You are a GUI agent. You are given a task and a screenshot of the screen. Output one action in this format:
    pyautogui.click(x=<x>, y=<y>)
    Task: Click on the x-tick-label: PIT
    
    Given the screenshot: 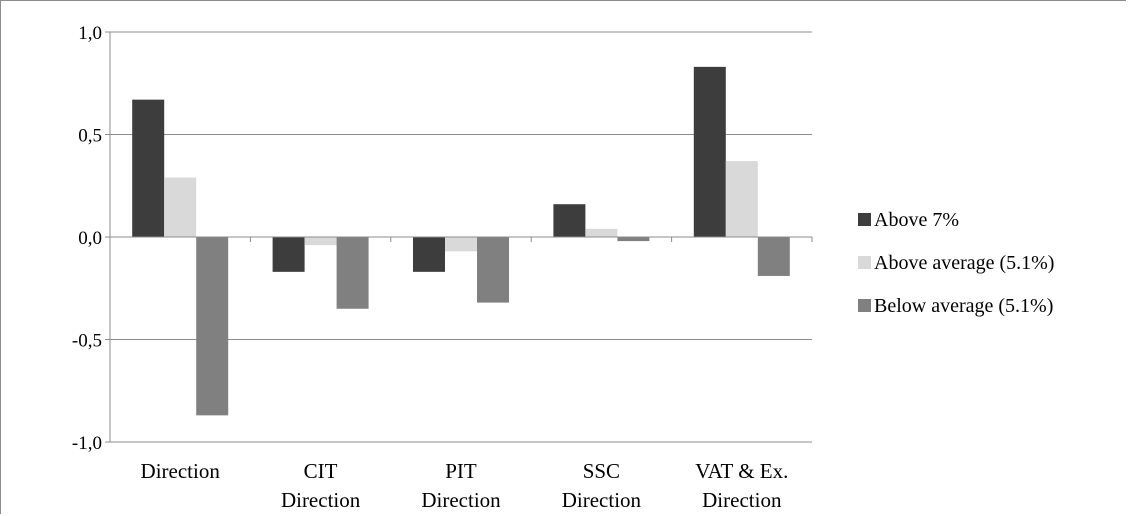 What is the action you would take?
    pyautogui.click(x=461, y=471)
    